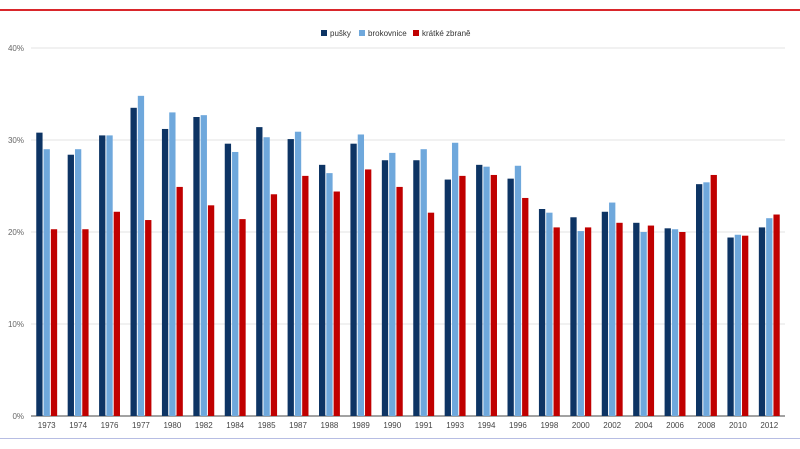 The height and width of the screenshot is (449, 800). Describe the element at coordinates (423, 282) in the screenshot. I see `bar-brokovnice-1991` at that location.